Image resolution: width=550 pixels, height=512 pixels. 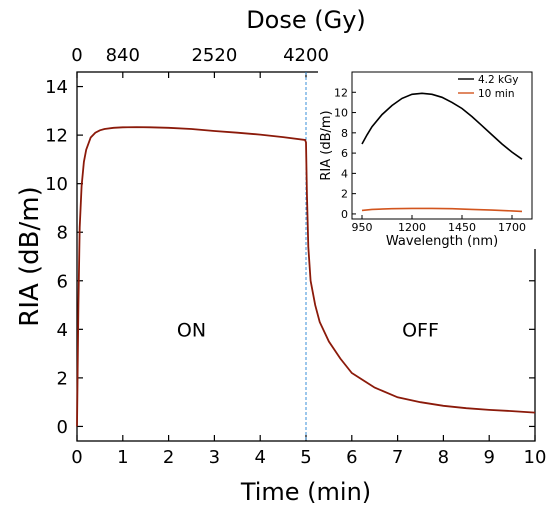 I want to click on inset-y-tick-label: 0, so click(x=344, y=214).